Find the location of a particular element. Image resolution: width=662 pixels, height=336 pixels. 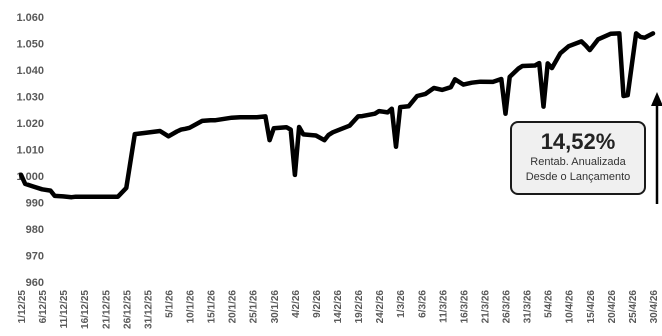

x-tick-label: 24/2/26 is located at coordinates (380, 307).